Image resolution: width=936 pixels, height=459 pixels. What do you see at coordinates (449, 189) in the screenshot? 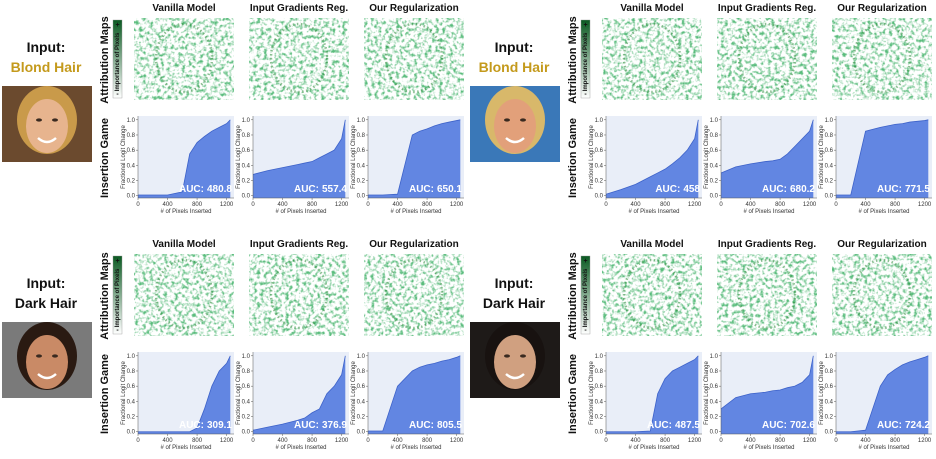
I see `auc-value: 650.1` at bounding box center [449, 189].